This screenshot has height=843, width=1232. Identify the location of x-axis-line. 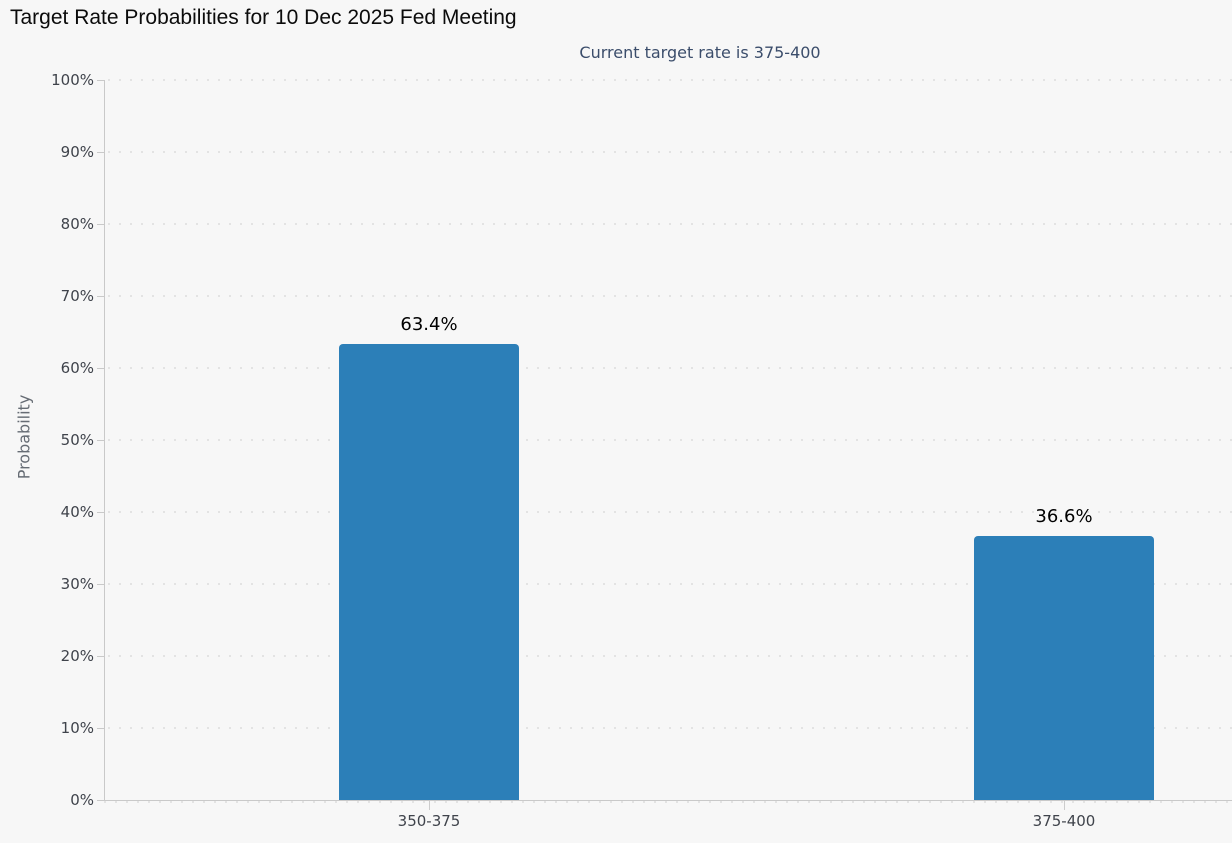
(668, 800).